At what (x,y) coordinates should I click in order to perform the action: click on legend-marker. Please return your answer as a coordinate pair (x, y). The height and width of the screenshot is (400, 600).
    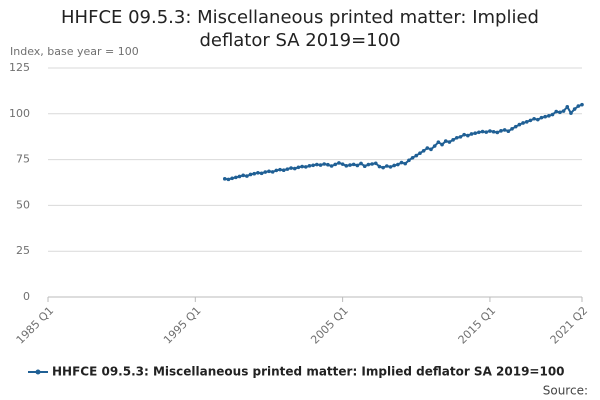
    Looking at the image, I should click on (38, 372).